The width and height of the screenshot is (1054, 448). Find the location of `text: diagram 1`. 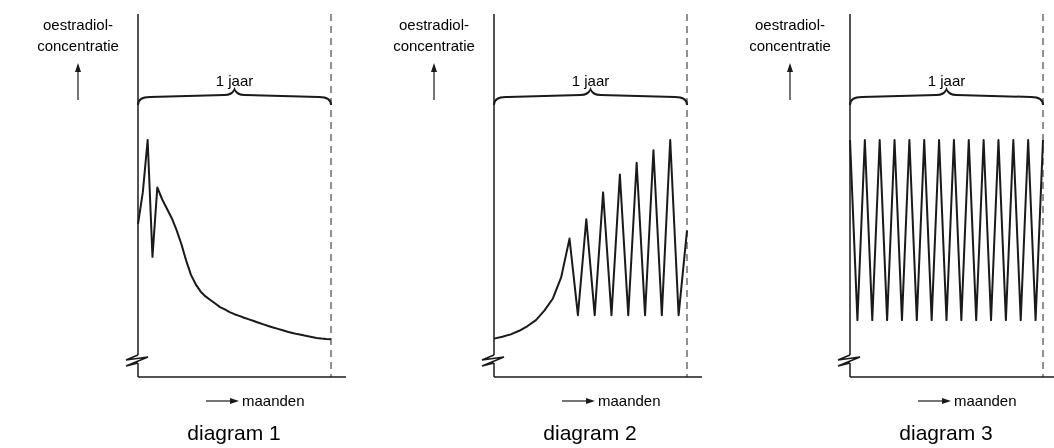

text: diagram 1 is located at coordinates (234, 432).